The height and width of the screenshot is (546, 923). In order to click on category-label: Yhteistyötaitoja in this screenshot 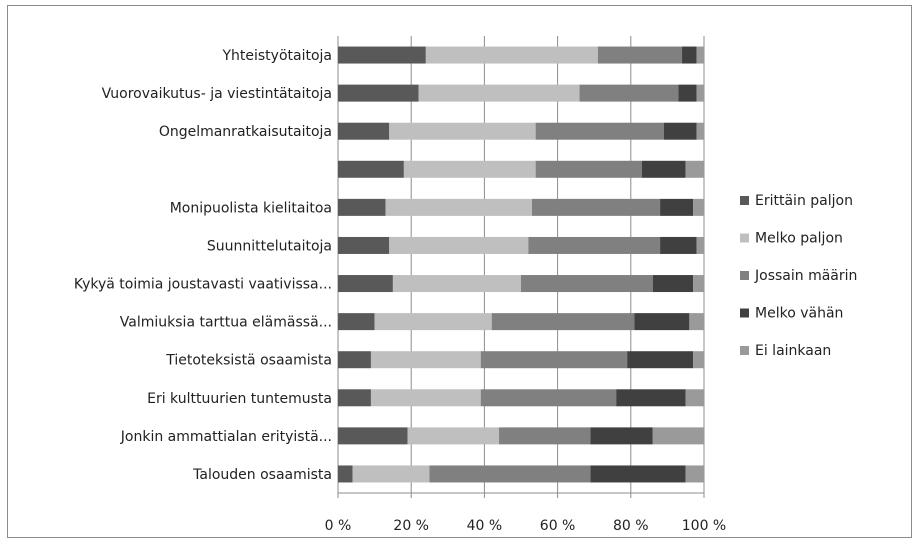, I will do `click(276, 56)`.